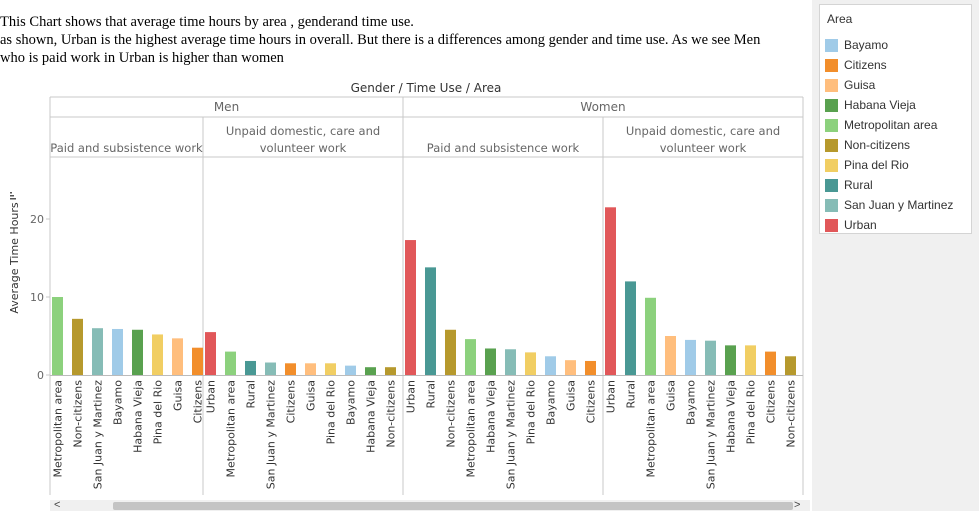  What do you see at coordinates (870, 105) in the screenshot?
I see `legend-item: Habana Vieja` at bounding box center [870, 105].